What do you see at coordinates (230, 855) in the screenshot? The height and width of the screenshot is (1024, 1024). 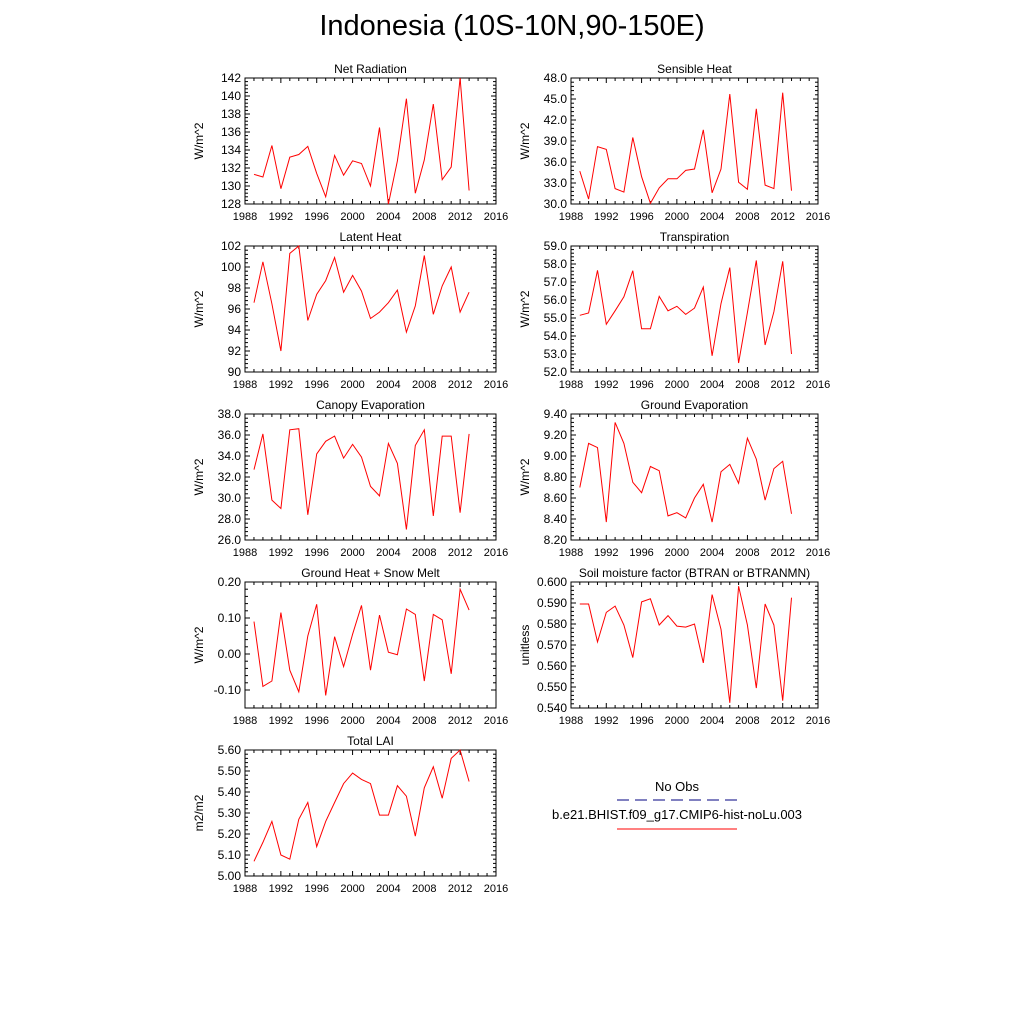 I see `y-tick-label: 5.10` at bounding box center [230, 855].